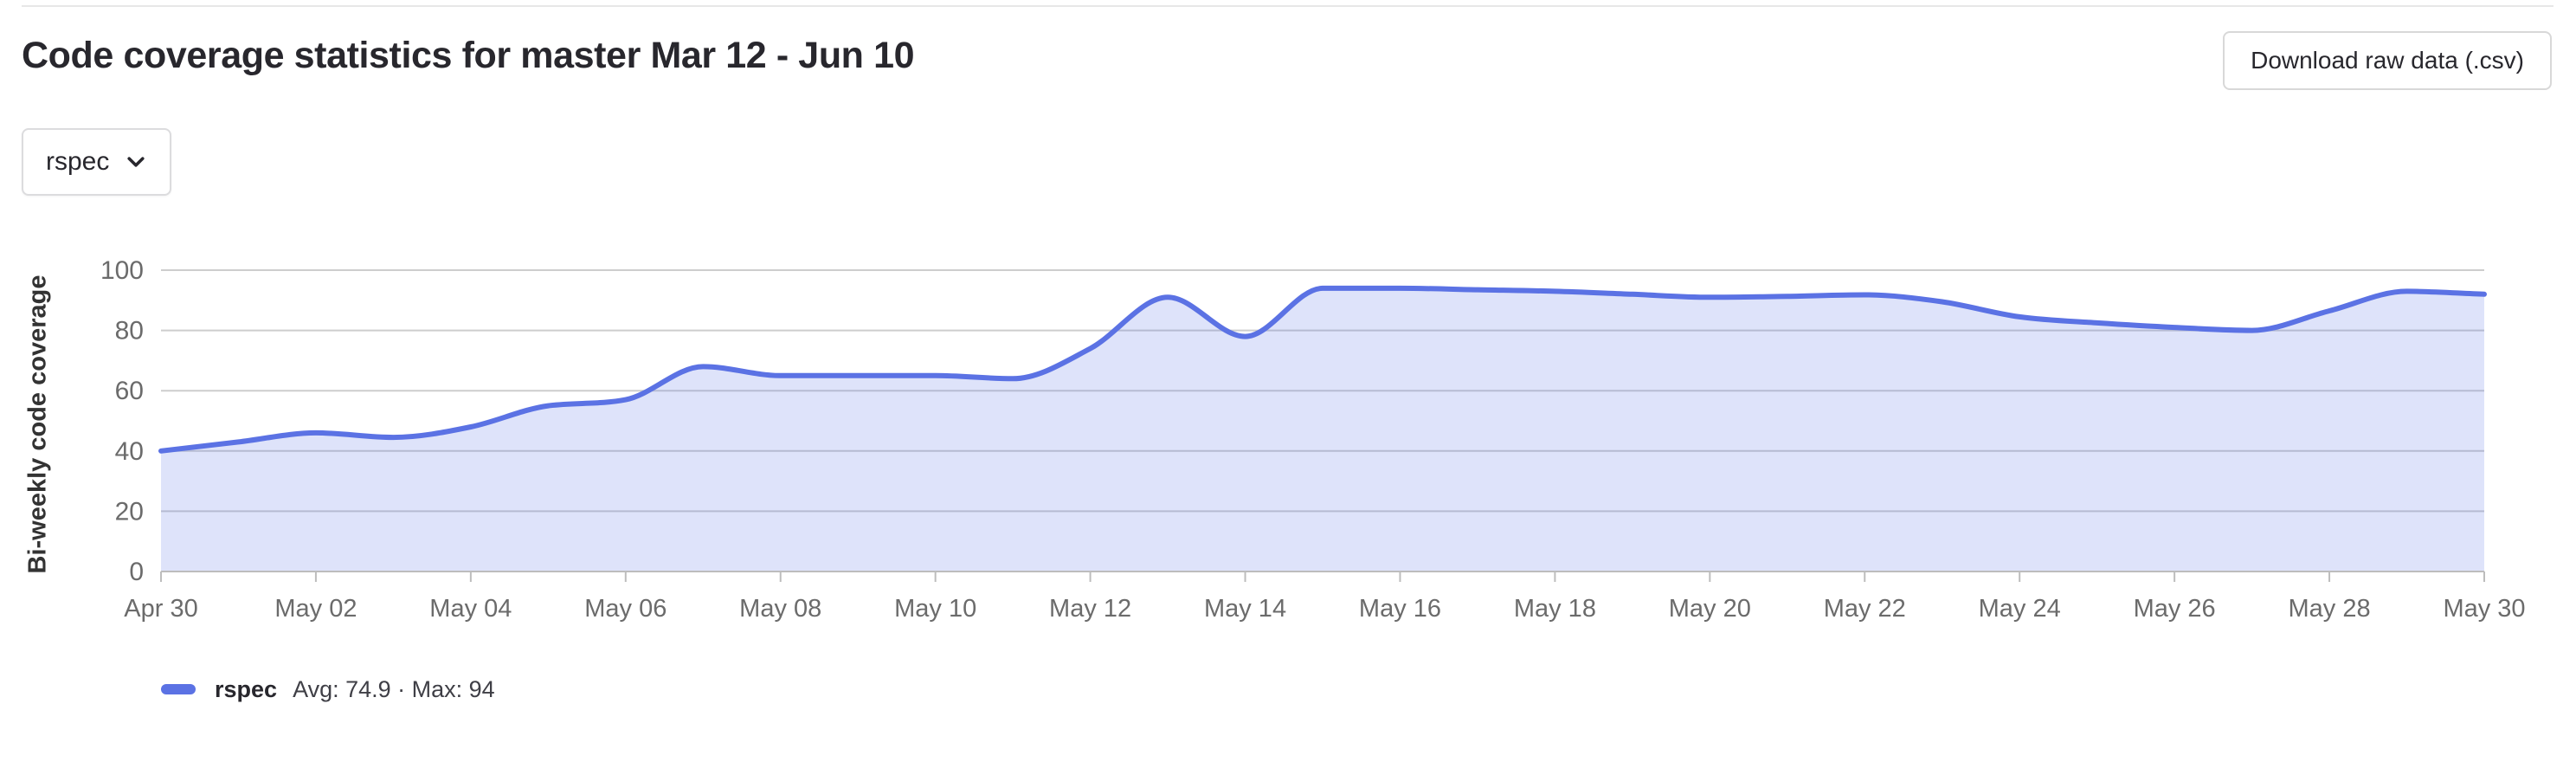 The width and height of the screenshot is (2576, 762). I want to click on x-tick-label: May 18, so click(1555, 609).